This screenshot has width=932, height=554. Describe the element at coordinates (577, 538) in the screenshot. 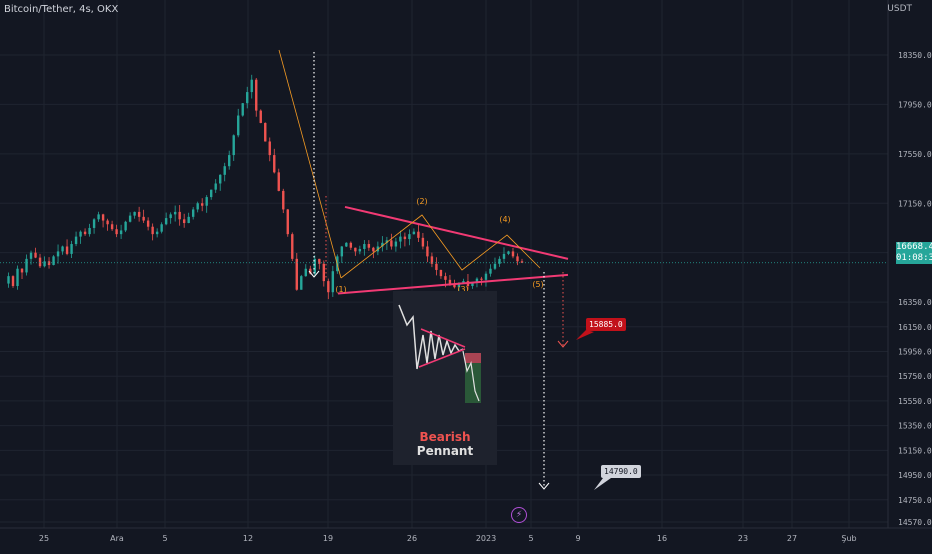

I see `x-tick-label: 9` at that location.